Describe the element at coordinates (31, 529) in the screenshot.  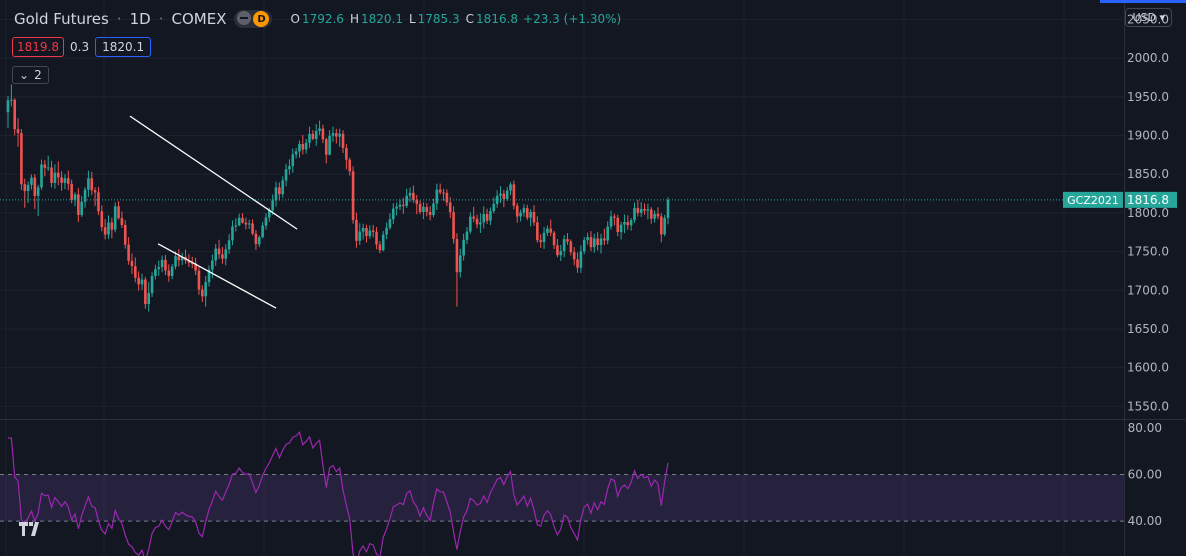
I see `tradingview-logo-icon` at that location.